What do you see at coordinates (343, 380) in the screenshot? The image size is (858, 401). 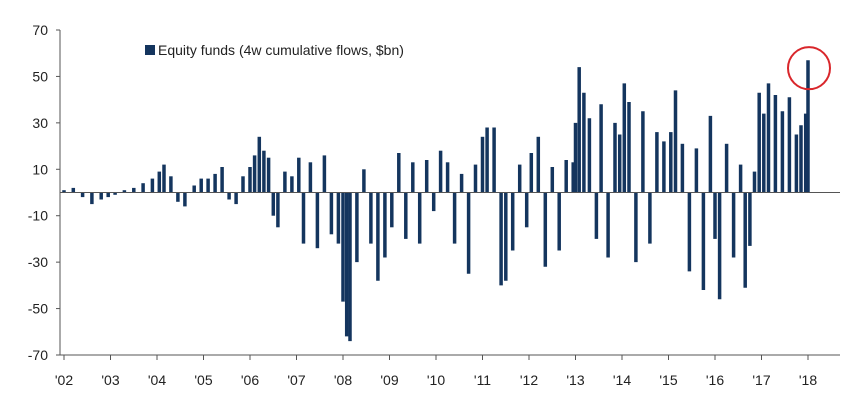 I see `x-tick-label: '08` at bounding box center [343, 380].